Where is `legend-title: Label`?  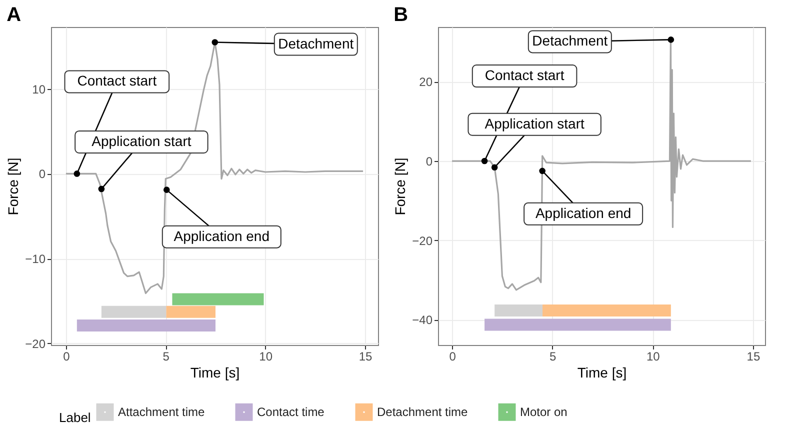
legend-title: Label is located at coordinates (75, 417).